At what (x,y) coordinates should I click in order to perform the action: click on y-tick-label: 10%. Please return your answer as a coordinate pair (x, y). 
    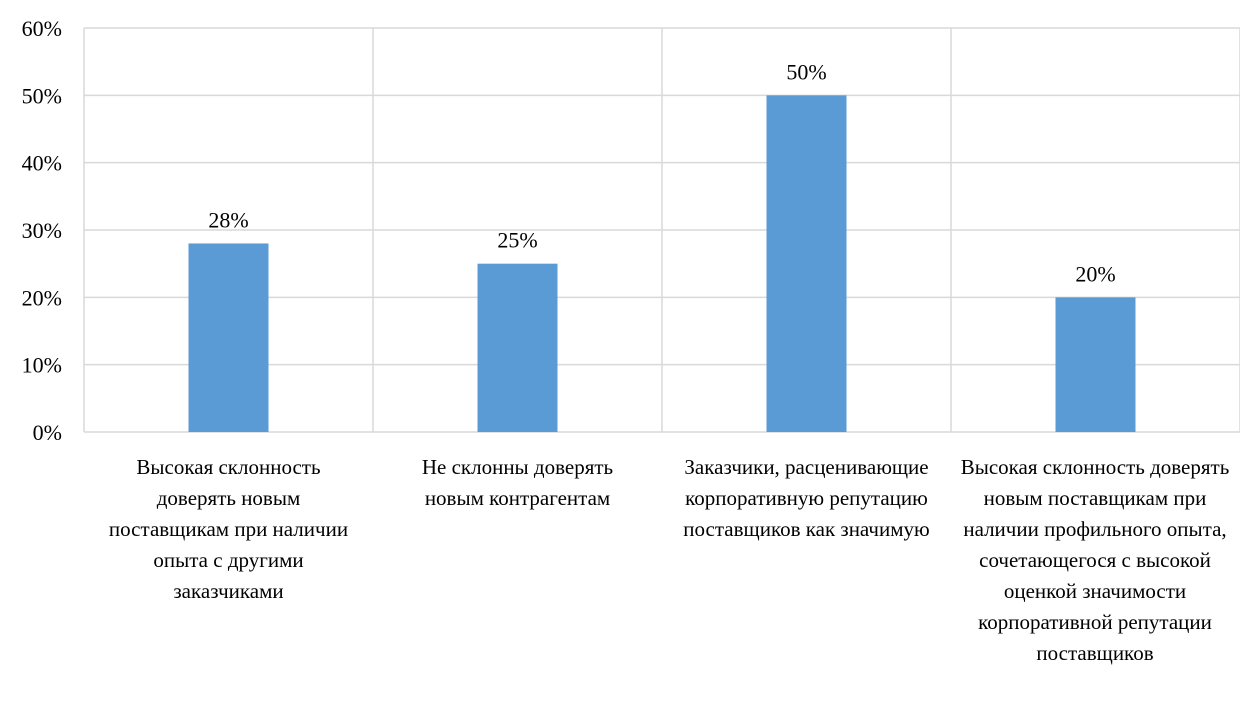
    Looking at the image, I should click on (42, 365).